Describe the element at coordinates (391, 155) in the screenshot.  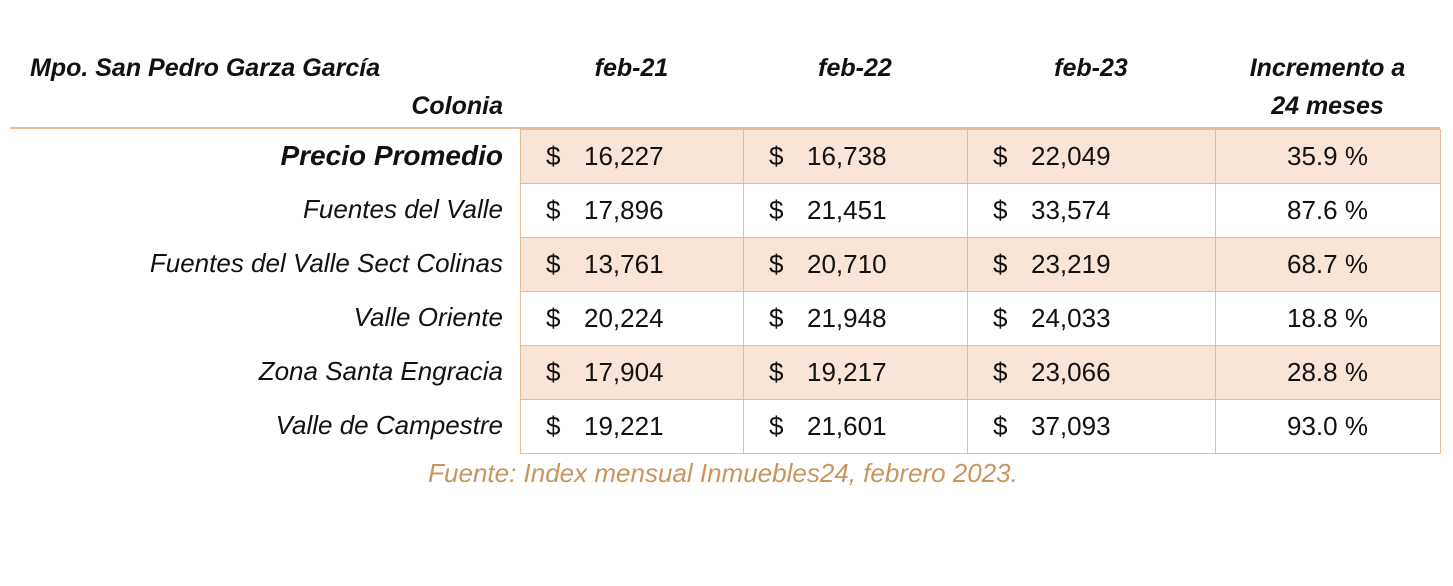
I see `row-label: Precio Promedio` at that location.